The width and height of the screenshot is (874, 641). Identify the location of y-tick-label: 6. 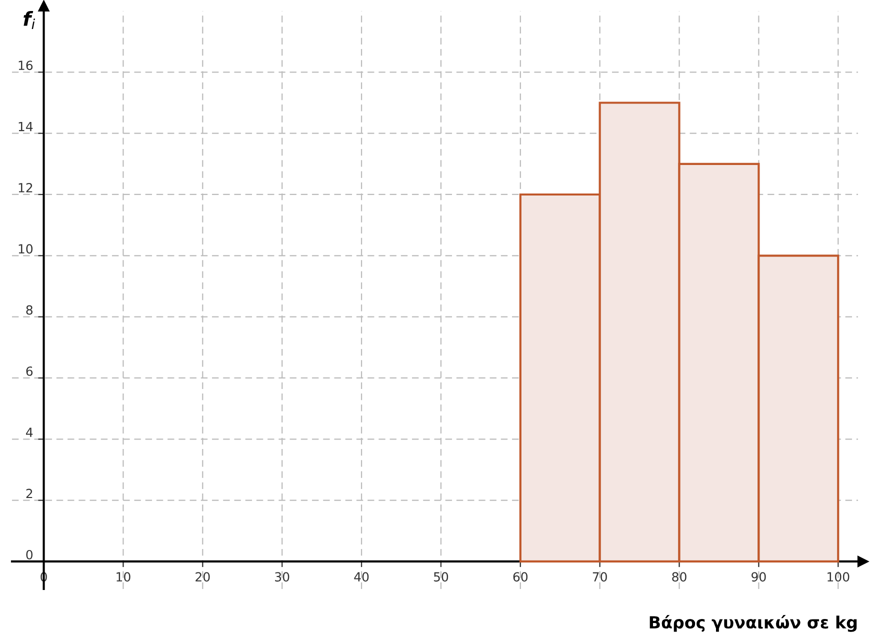
(29, 371).